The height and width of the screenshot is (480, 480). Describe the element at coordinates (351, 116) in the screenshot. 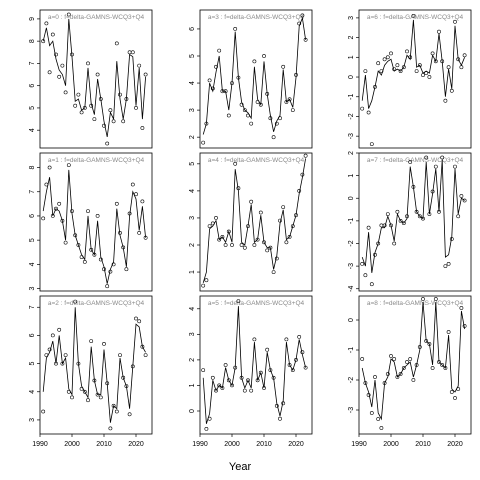

I see `y-tick-label: -2` at that location.